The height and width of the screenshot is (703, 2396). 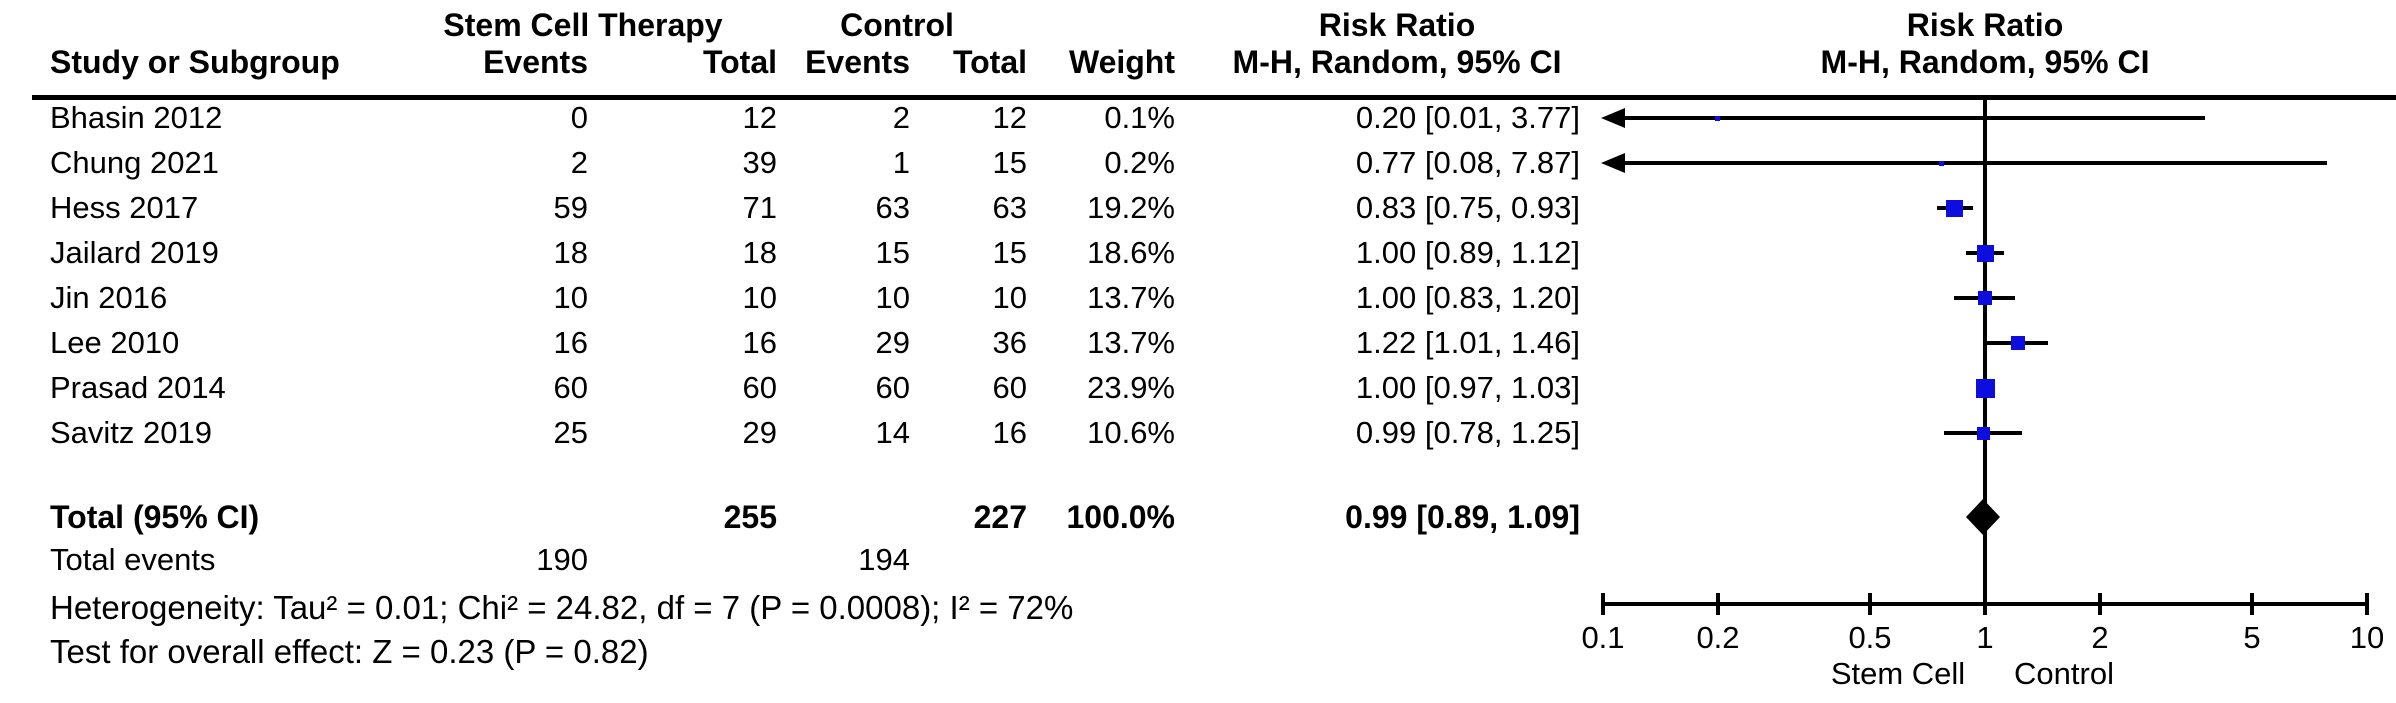 I want to click on axis-tick-label: 0.1, so click(x=1603, y=637).